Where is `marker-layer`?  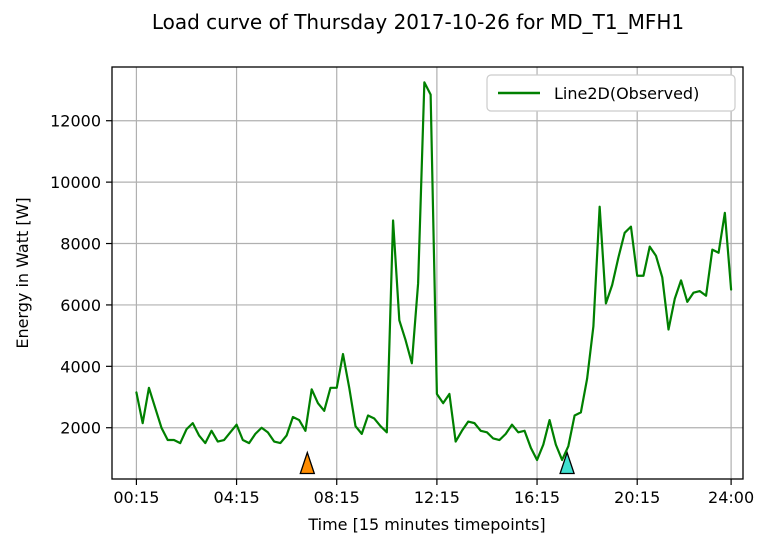
marker-layer is located at coordinates (437, 462).